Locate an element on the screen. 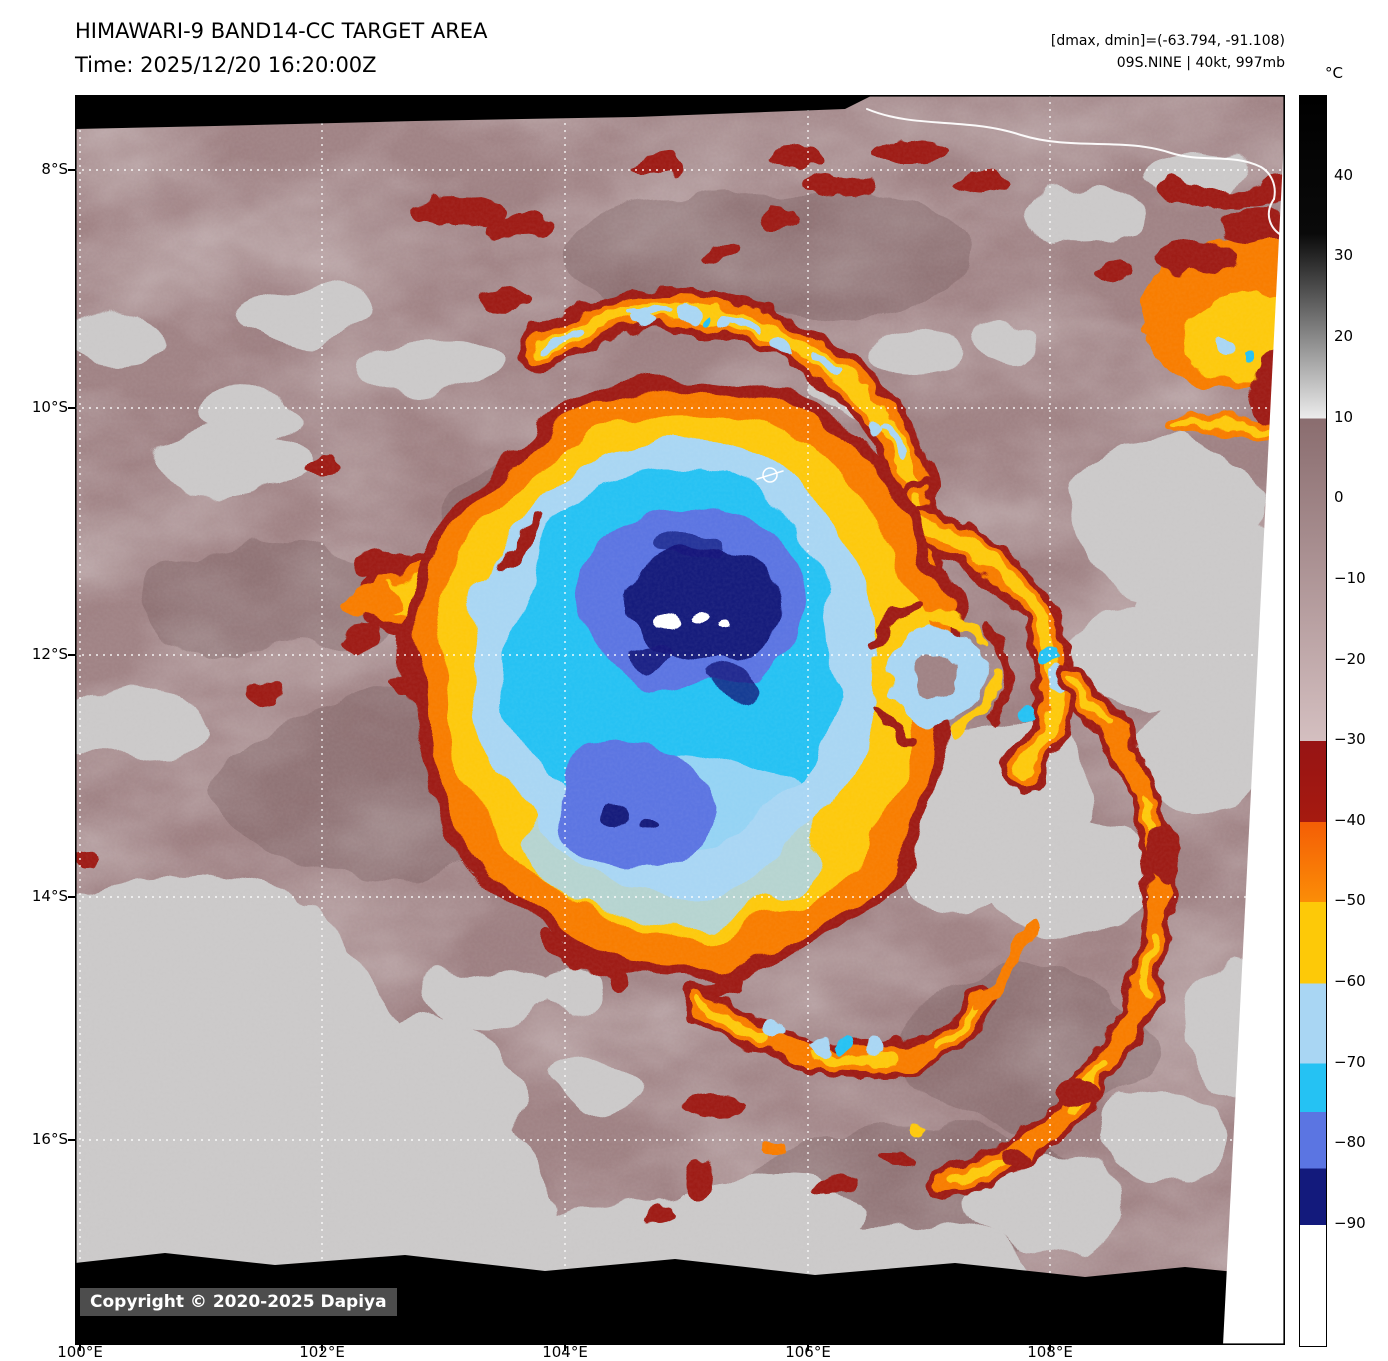  lon-tick-104e: 104°E is located at coordinates (565, 1352).